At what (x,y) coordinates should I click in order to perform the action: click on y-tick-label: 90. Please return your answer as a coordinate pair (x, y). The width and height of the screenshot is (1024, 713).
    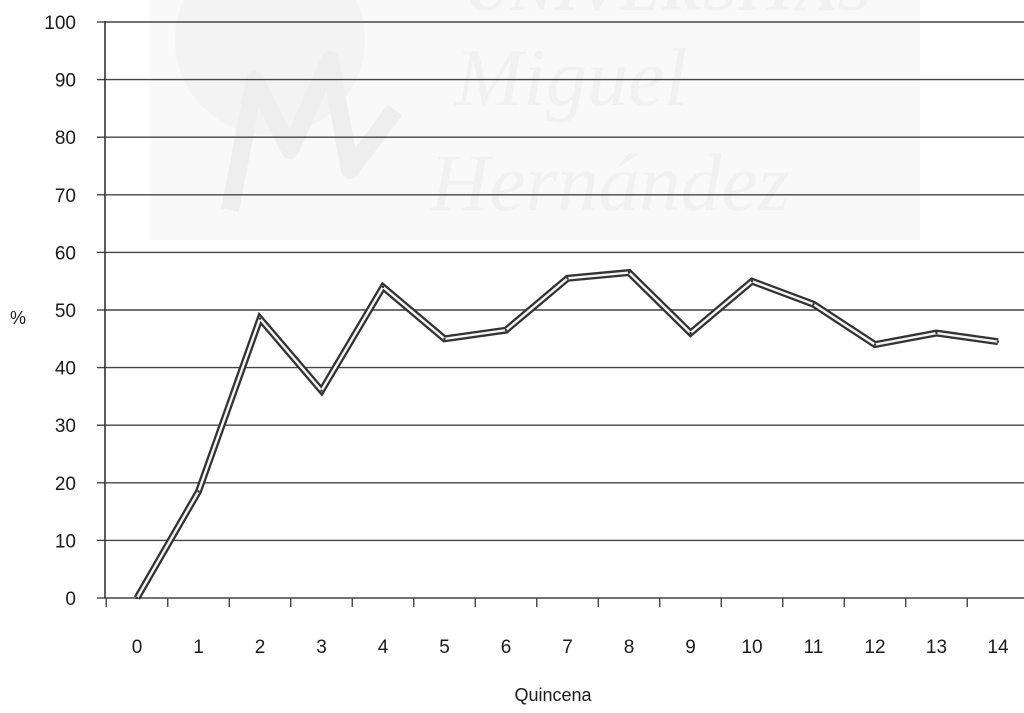
    Looking at the image, I should click on (65, 81).